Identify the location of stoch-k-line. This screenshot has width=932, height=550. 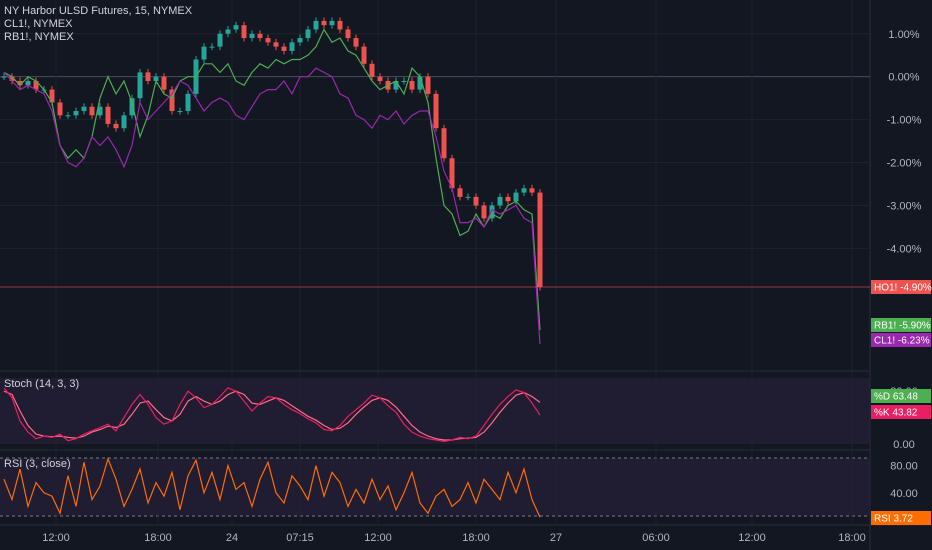
(272, 415).